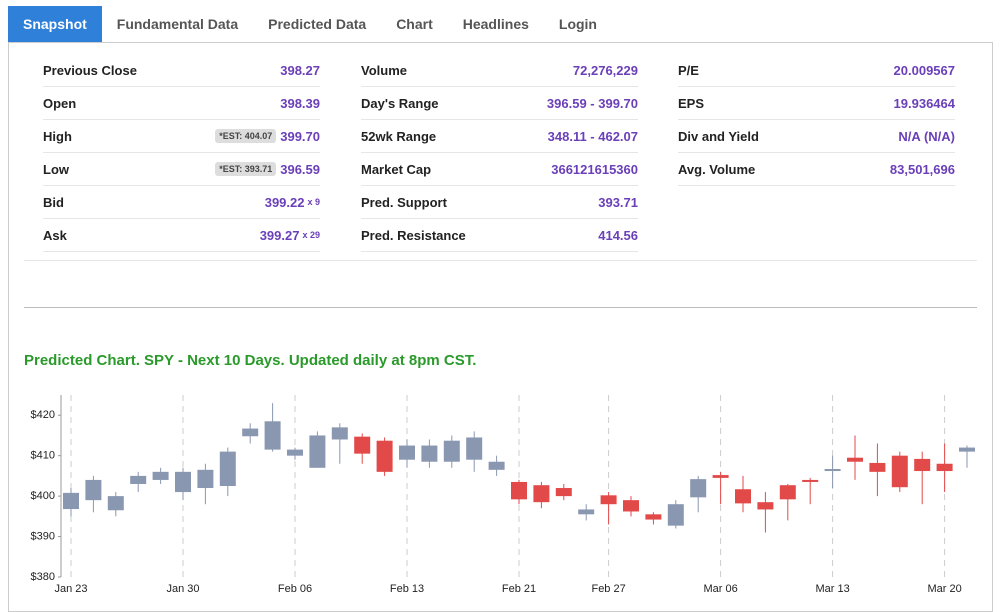 The height and width of the screenshot is (612, 1002). I want to click on x-tick-label: Feb 21, so click(519, 589).